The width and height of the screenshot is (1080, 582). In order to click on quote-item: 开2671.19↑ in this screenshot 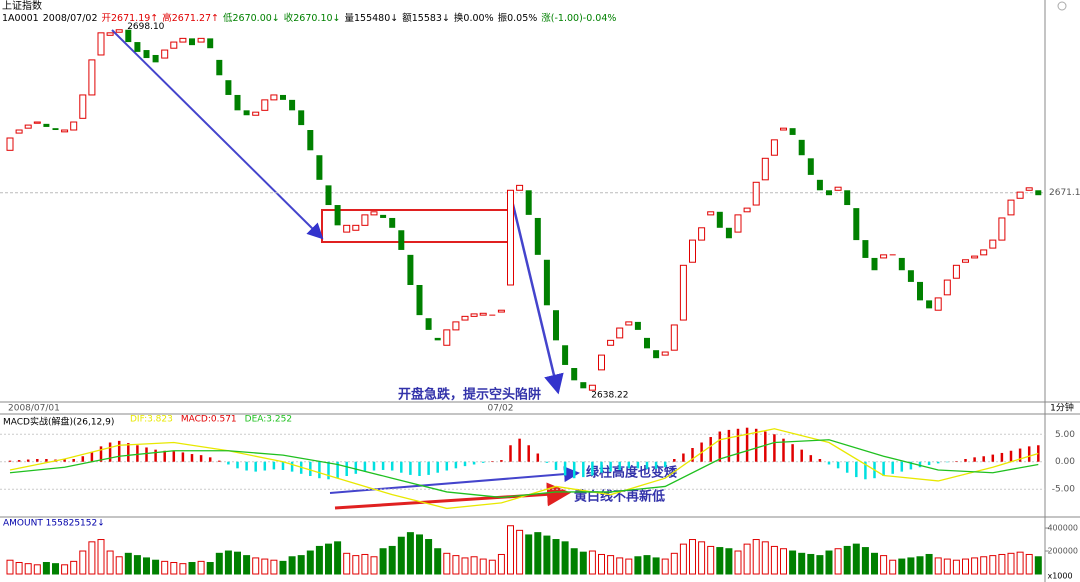, I will do `click(130, 18)`.